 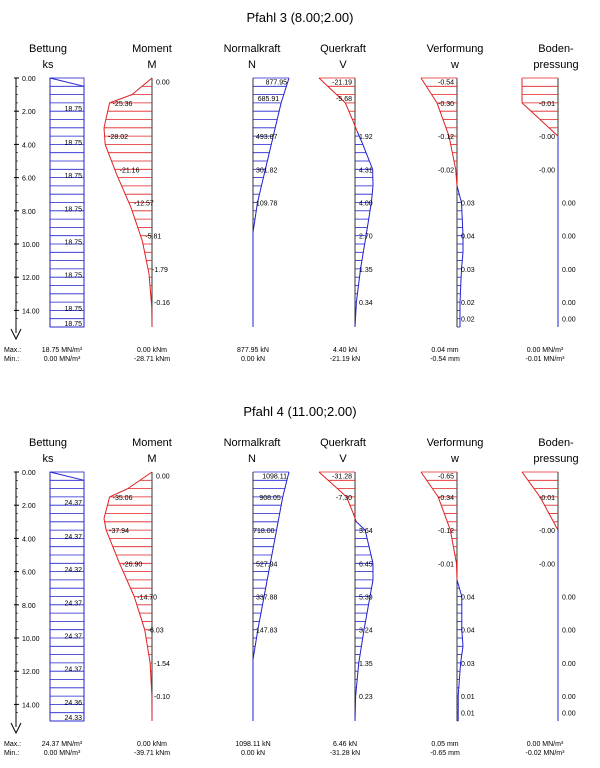 I want to click on depth-tick-label: 0.00, so click(x=29, y=79).